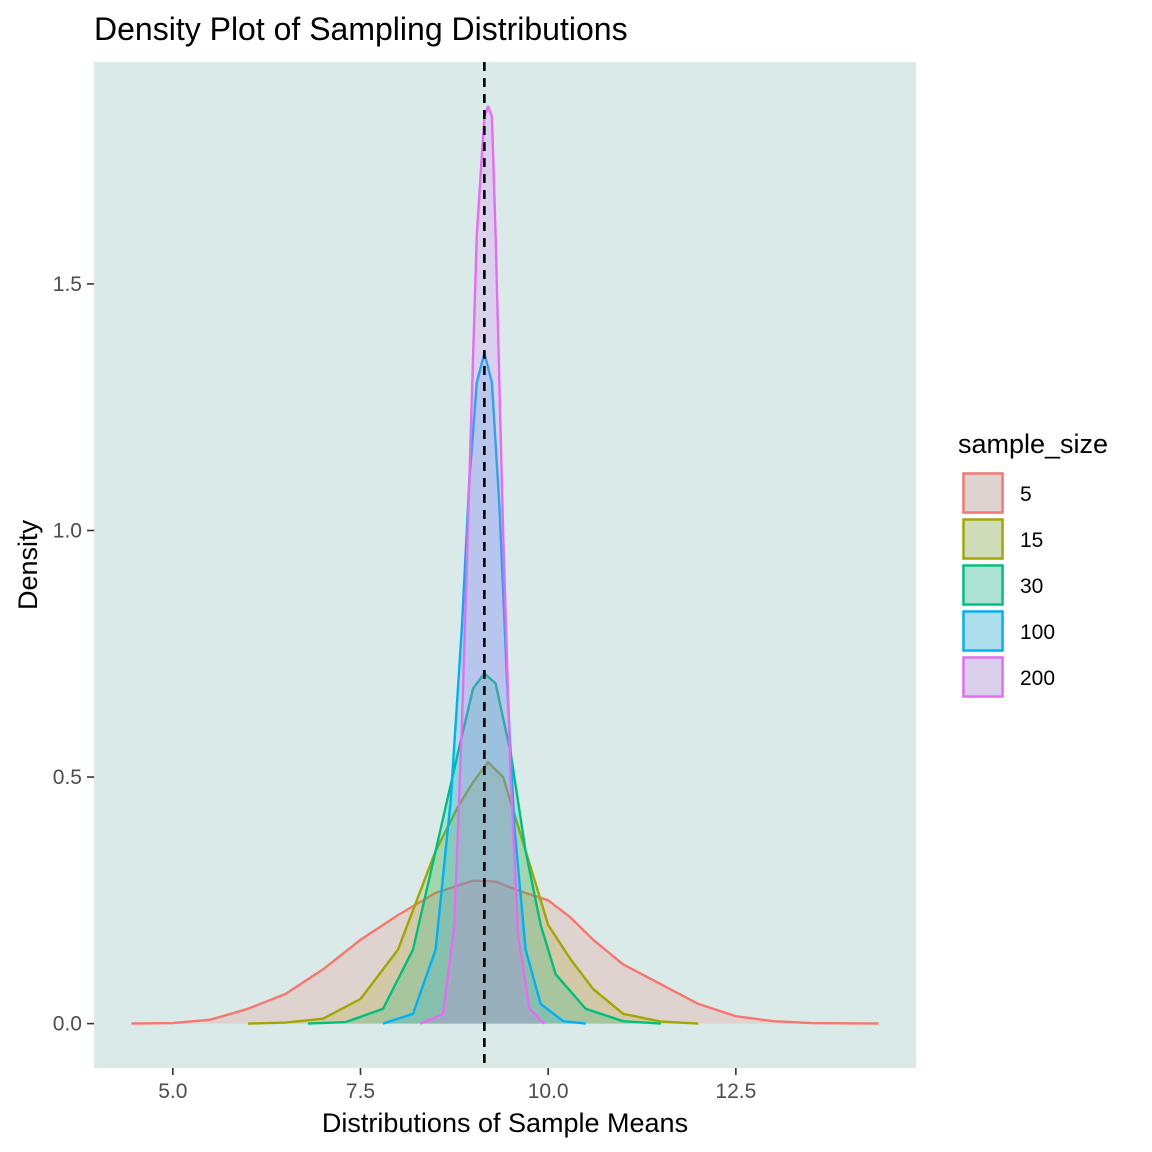 The image size is (1152, 1152). I want to click on y-axis: 0.0 0.5 1.0 1.5, so click(73, 654).